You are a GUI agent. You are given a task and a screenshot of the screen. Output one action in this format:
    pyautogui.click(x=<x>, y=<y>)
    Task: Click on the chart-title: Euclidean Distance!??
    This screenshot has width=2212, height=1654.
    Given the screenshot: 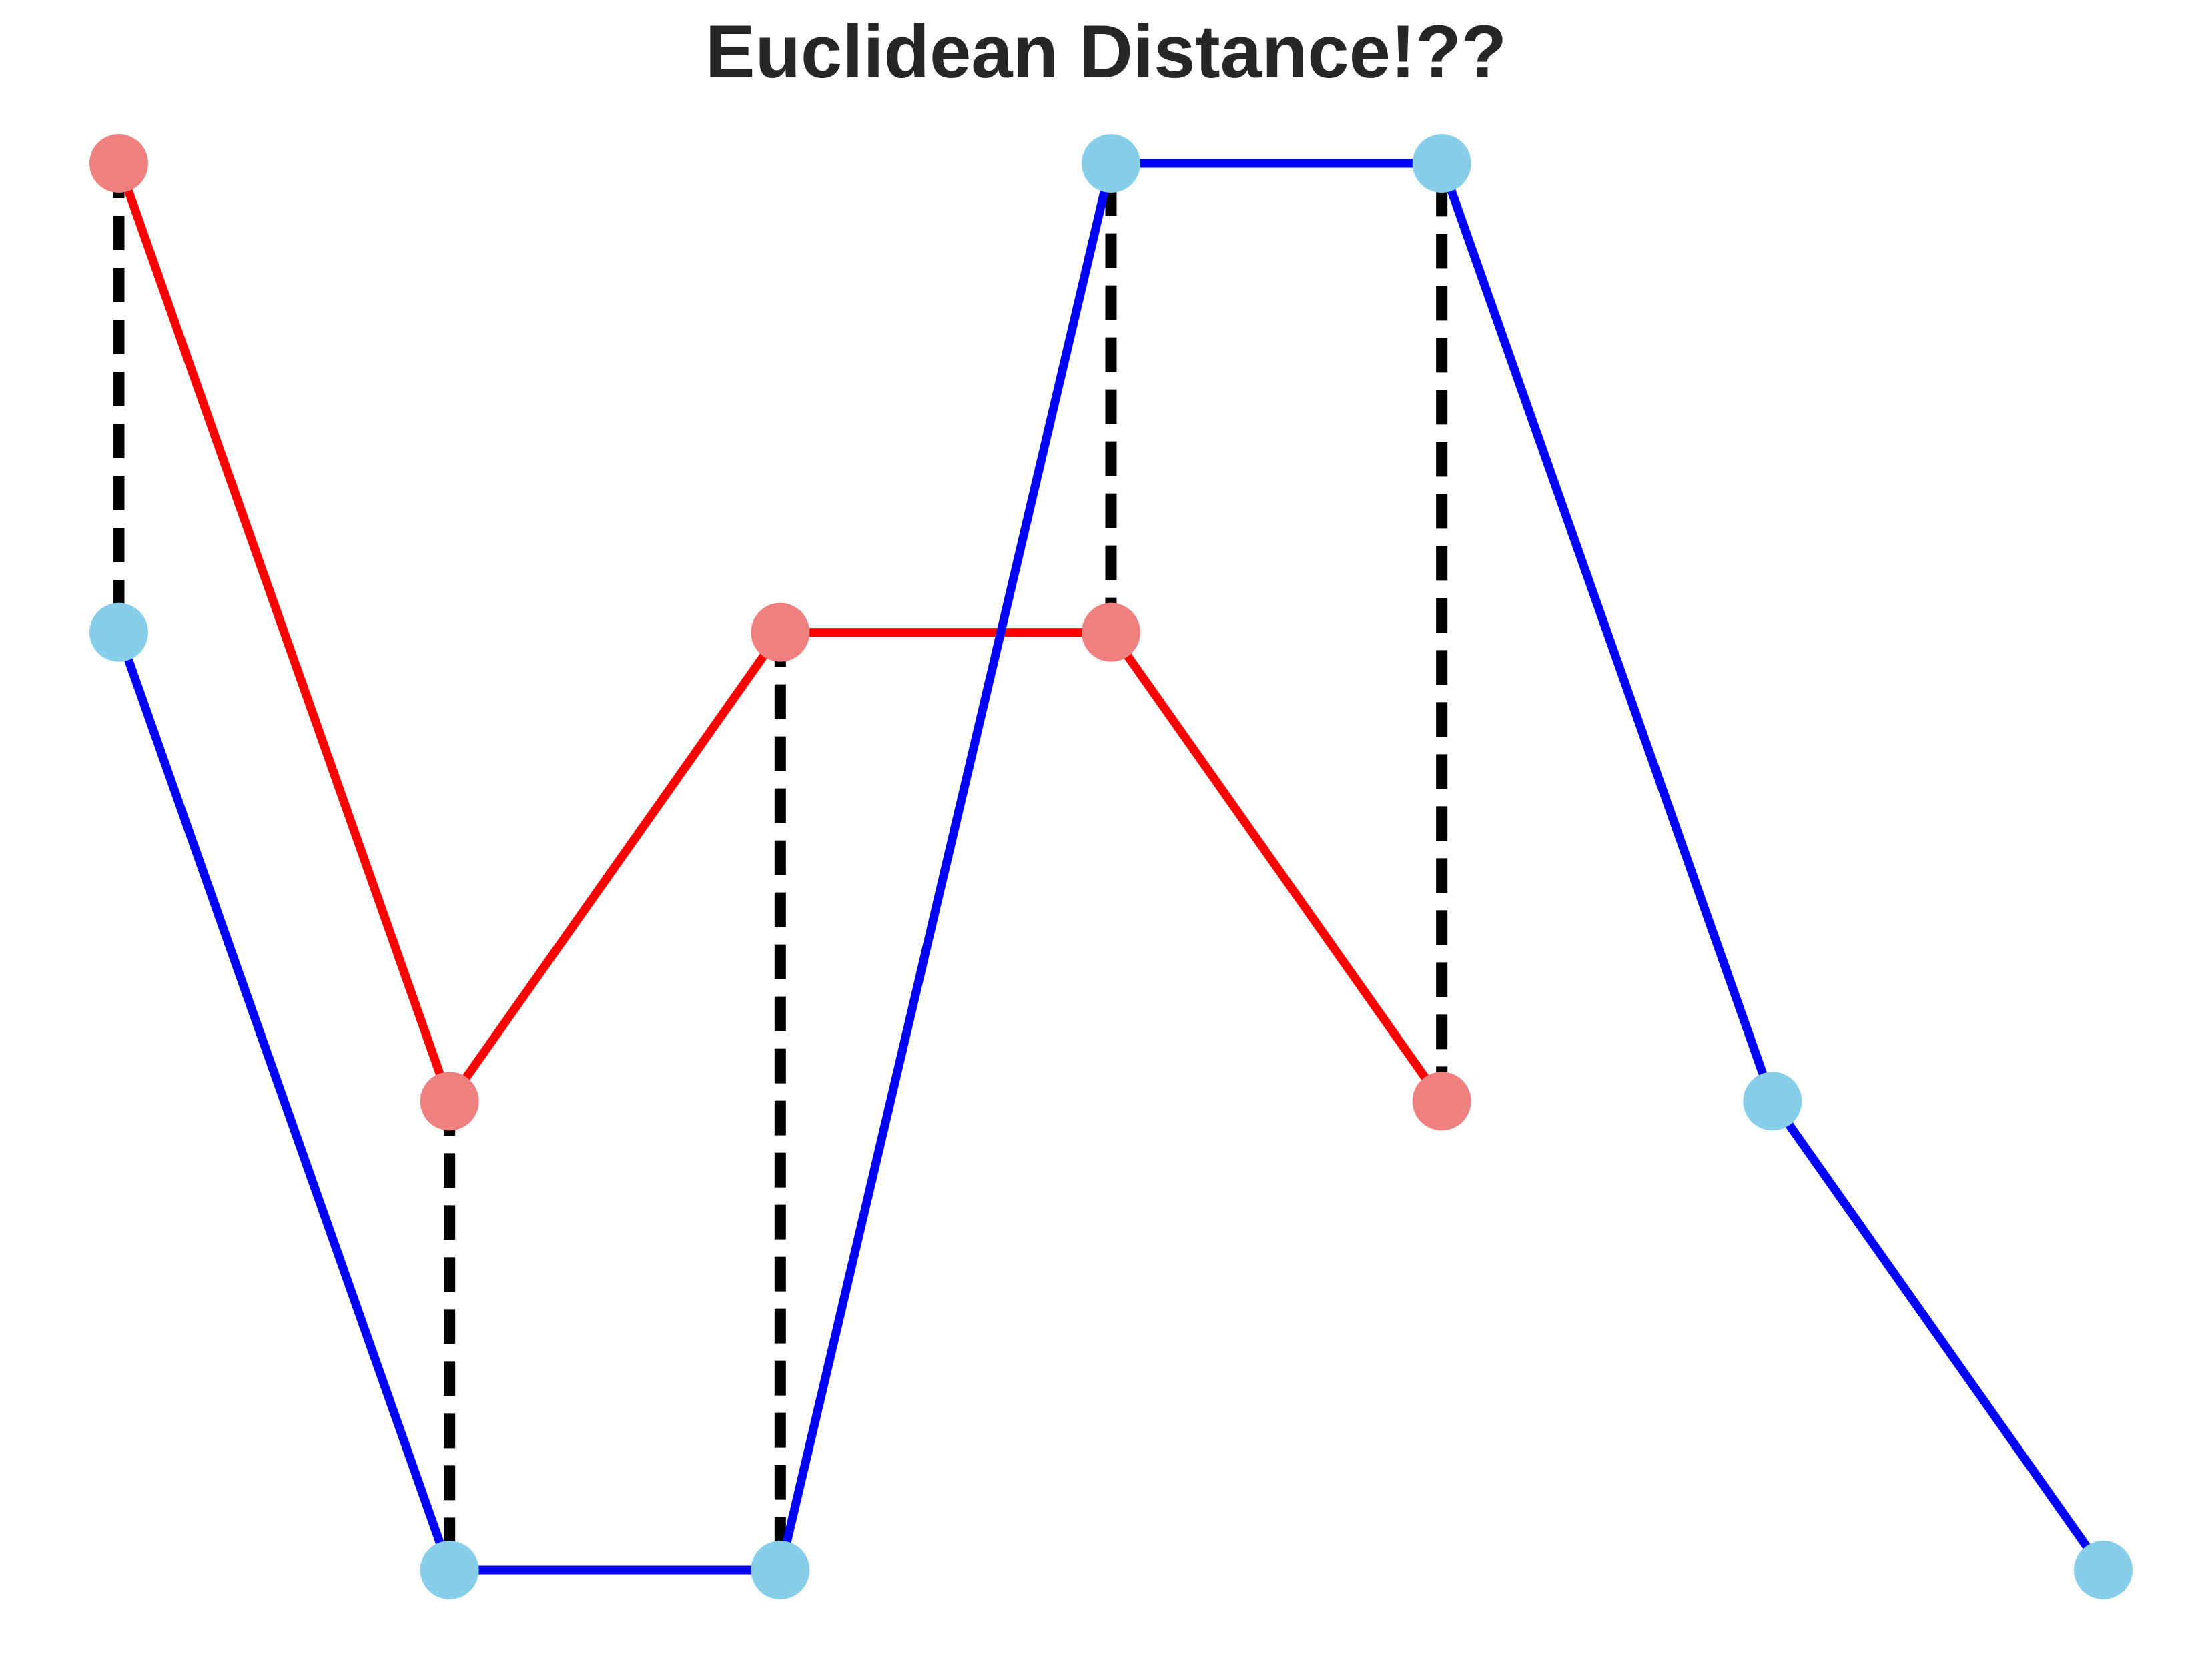 What is the action you would take?
    pyautogui.click(x=1106, y=51)
    